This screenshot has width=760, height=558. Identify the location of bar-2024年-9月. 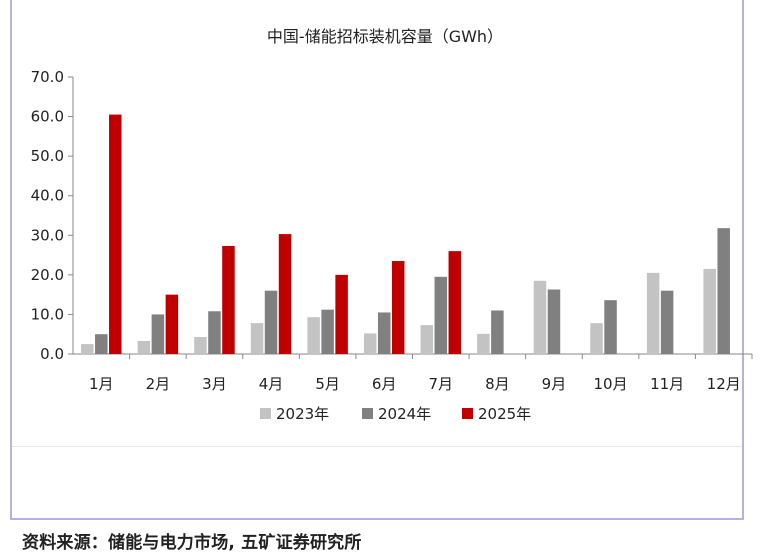
(554, 321).